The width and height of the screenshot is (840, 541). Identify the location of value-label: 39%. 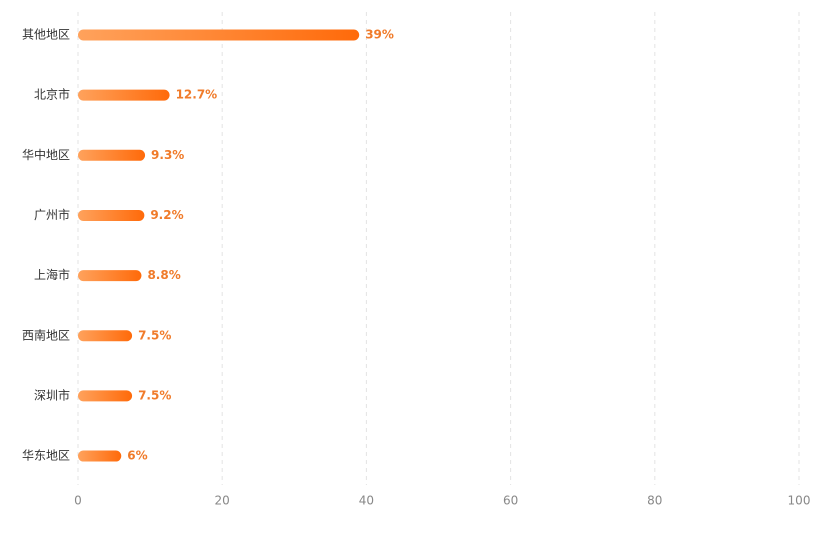
(379, 35).